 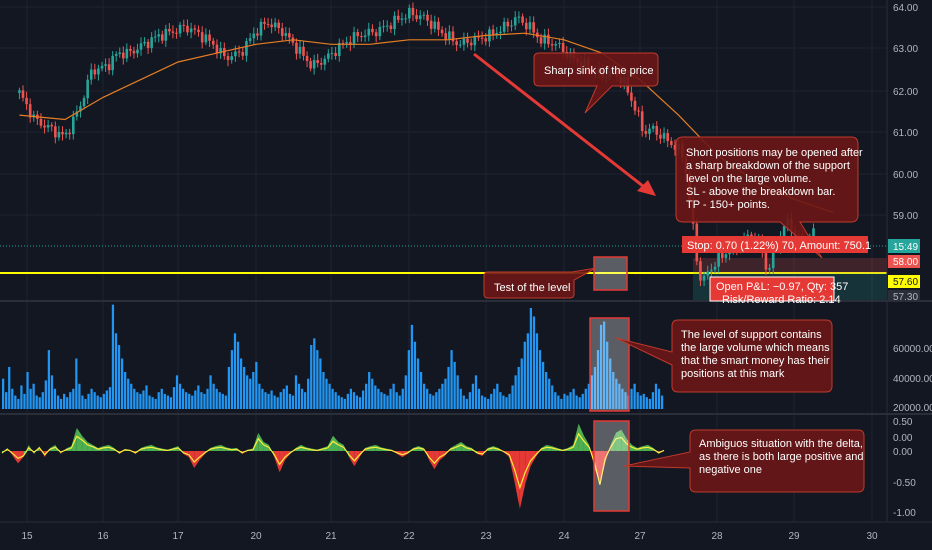 What do you see at coordinates (904, 513) in the screenshot?
I see `y-tick-label: -1.00` at bounding box center [904, 513].